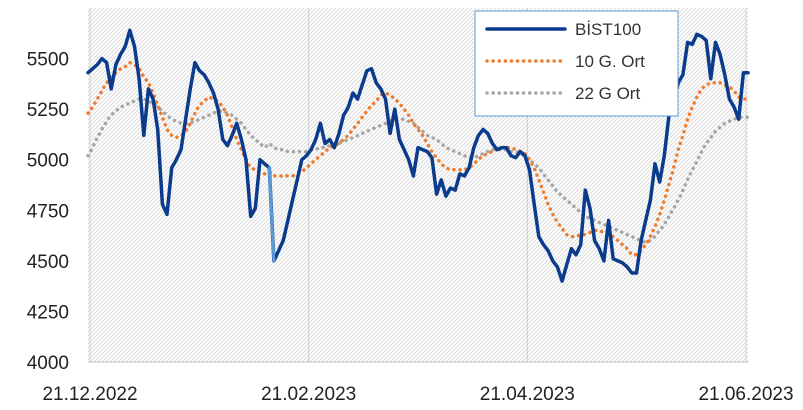 The height and width of the screenshot is (410, 803). What do you see at coordinates (48, 211) in the screenshot?
I see `y-tick-label: 4750` at bounding box center [48, 211].